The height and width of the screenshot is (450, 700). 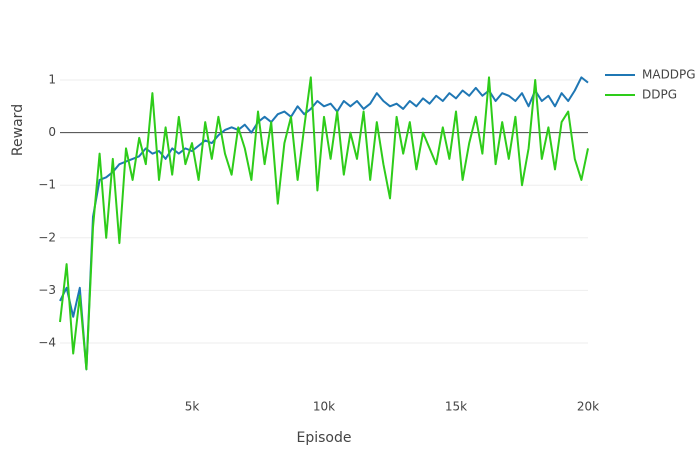 What do you see at coordinates (324, 438) in the screenshot?
I see `x-axis-title: Episode` at bounding box center [324, 438].